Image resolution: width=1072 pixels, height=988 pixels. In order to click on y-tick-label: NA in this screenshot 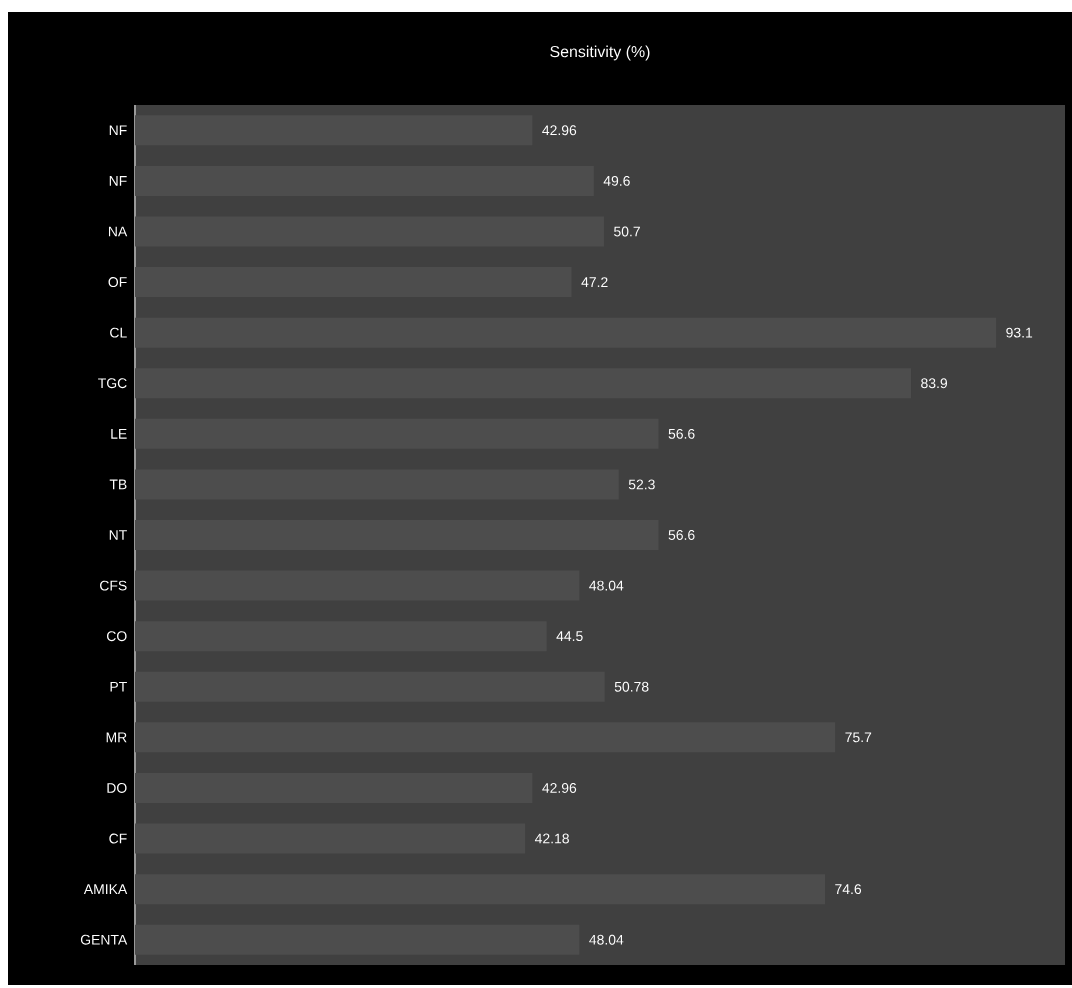, I will do `click(118, 231)`.